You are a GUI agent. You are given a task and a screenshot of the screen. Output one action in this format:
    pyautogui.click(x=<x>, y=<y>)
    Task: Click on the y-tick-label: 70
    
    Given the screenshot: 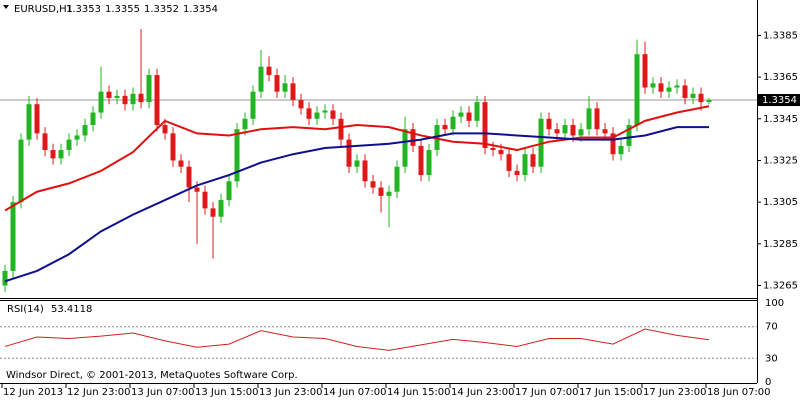 What is the action you would take?
    pyautogui.click(x=771, y=327)
    